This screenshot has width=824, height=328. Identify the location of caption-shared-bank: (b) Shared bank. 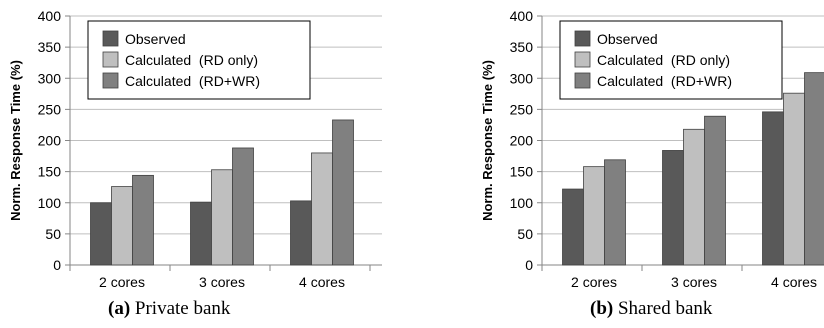
(651, 309).